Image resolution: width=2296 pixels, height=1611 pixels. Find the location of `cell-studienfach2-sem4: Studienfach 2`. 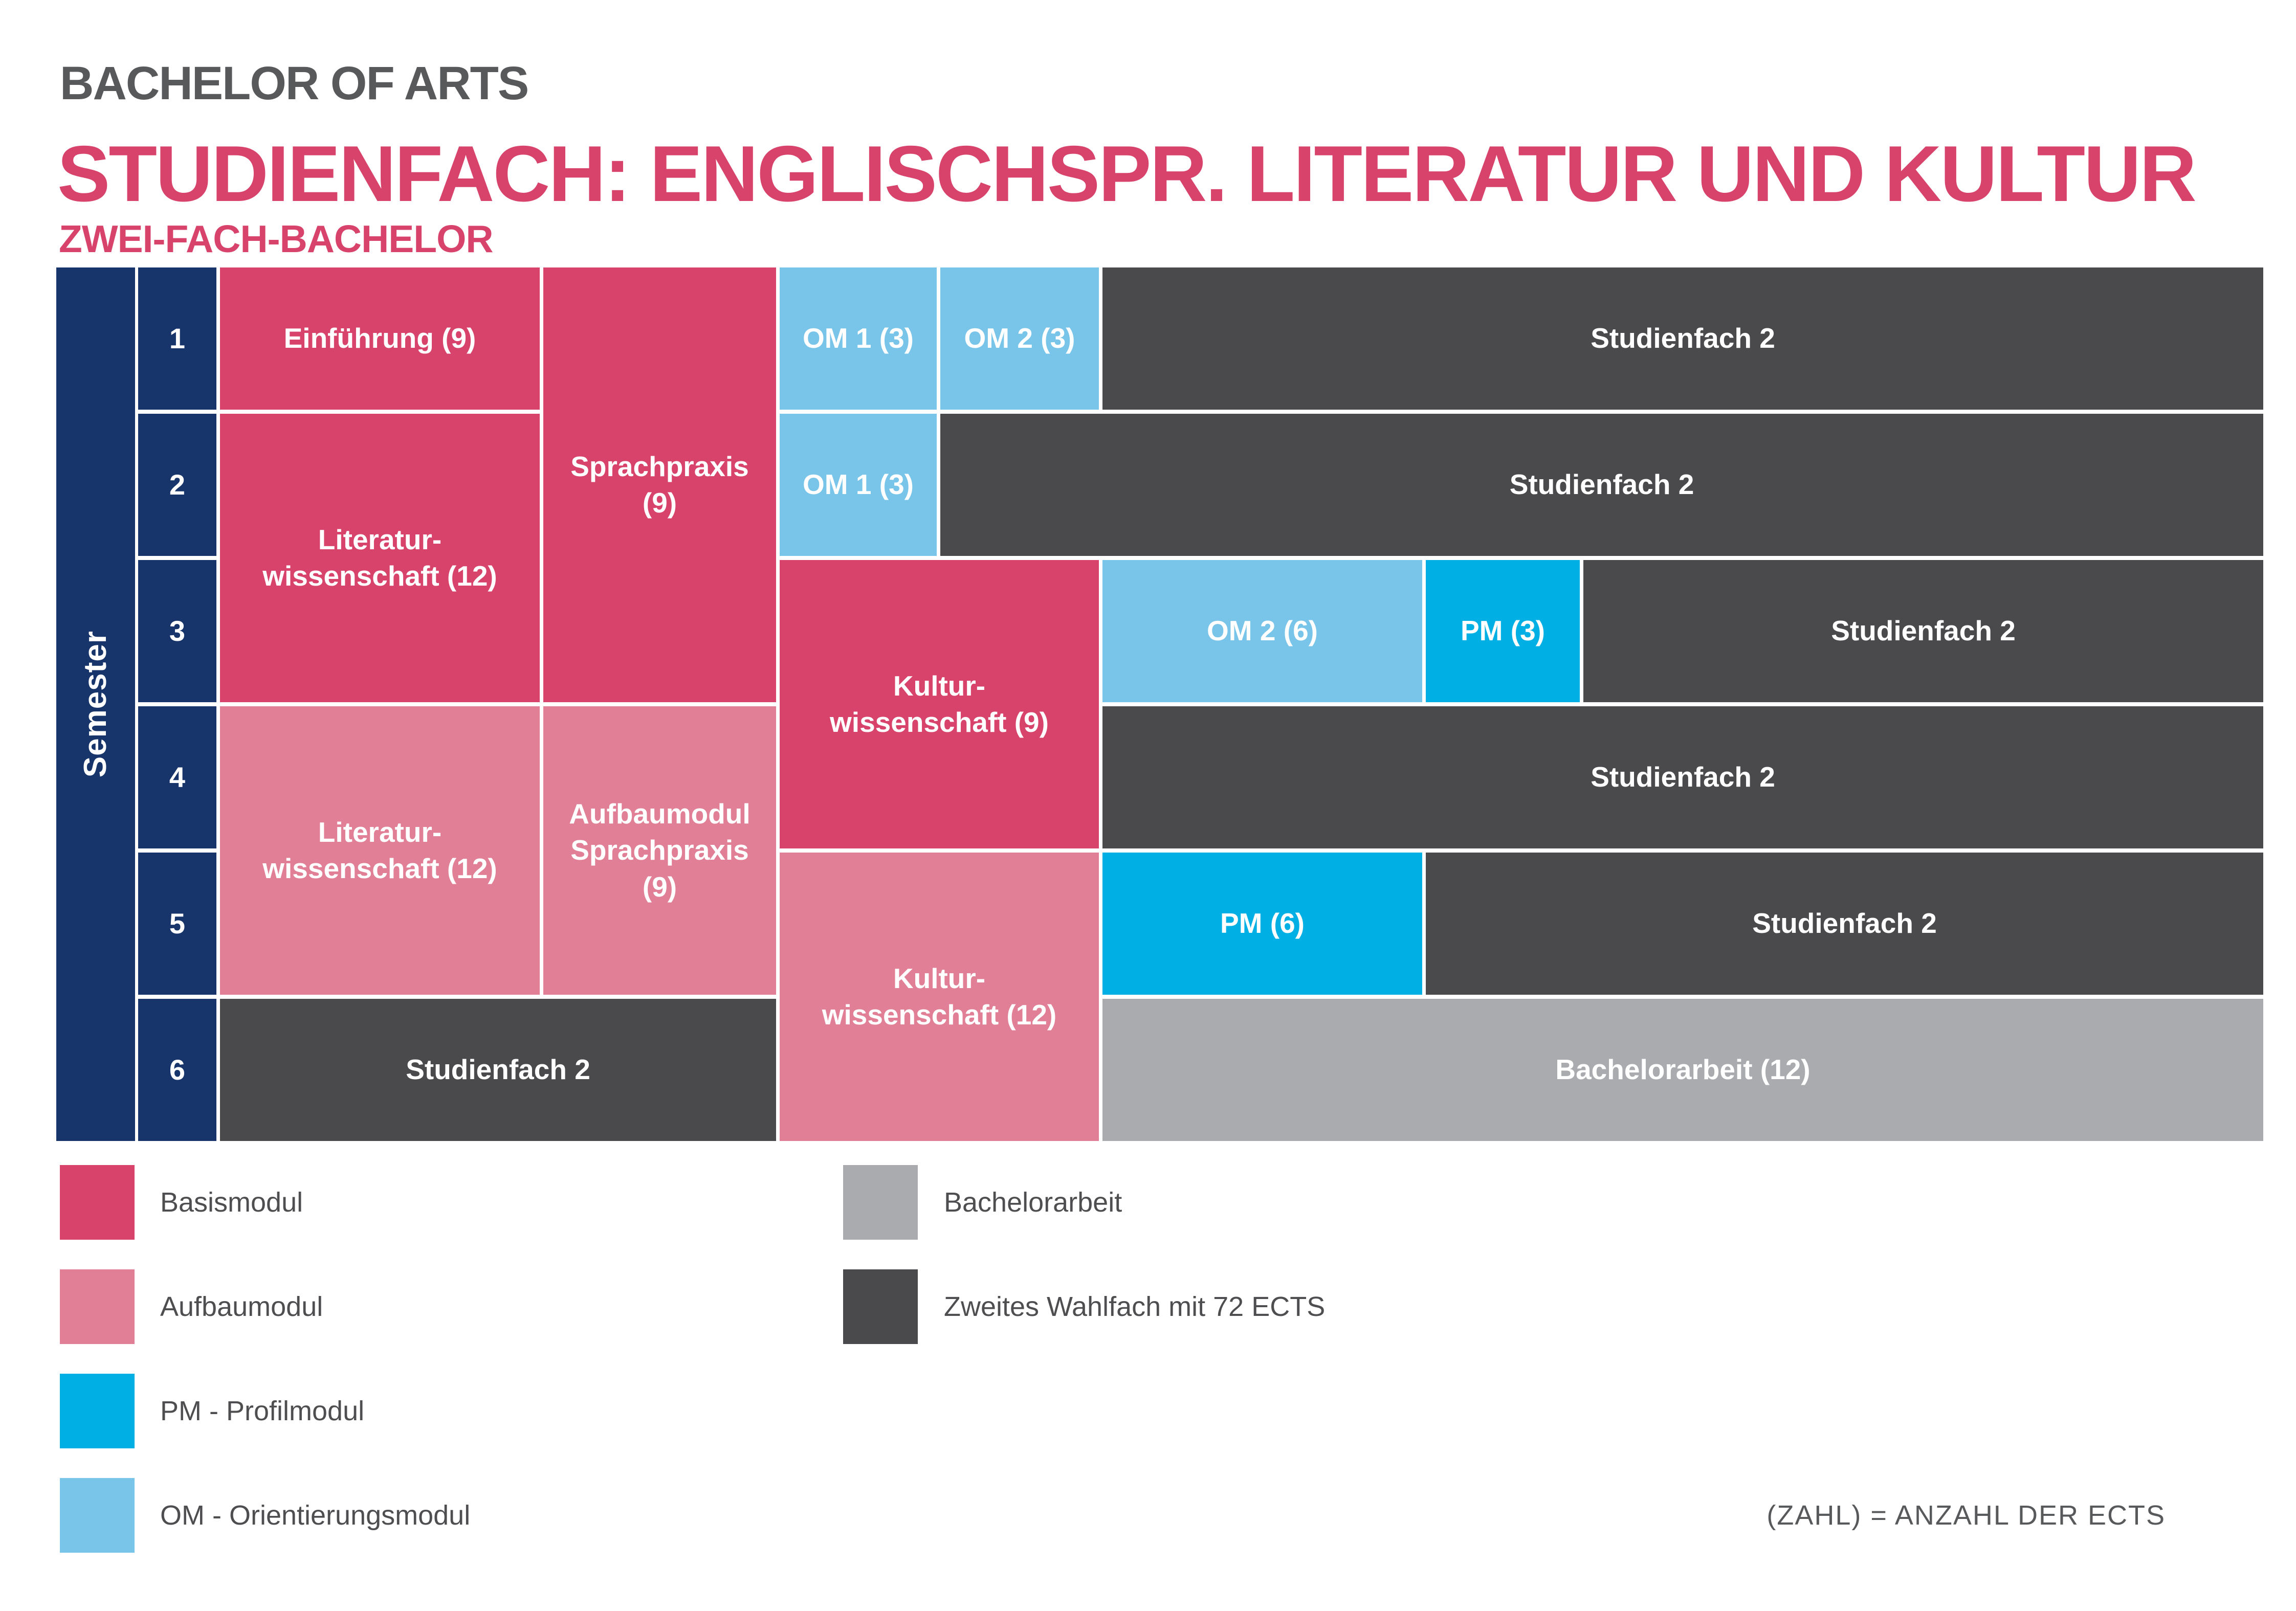

cell-studienfach2-sem4: Studienfach 2 is located at coordinates (1682, 777).